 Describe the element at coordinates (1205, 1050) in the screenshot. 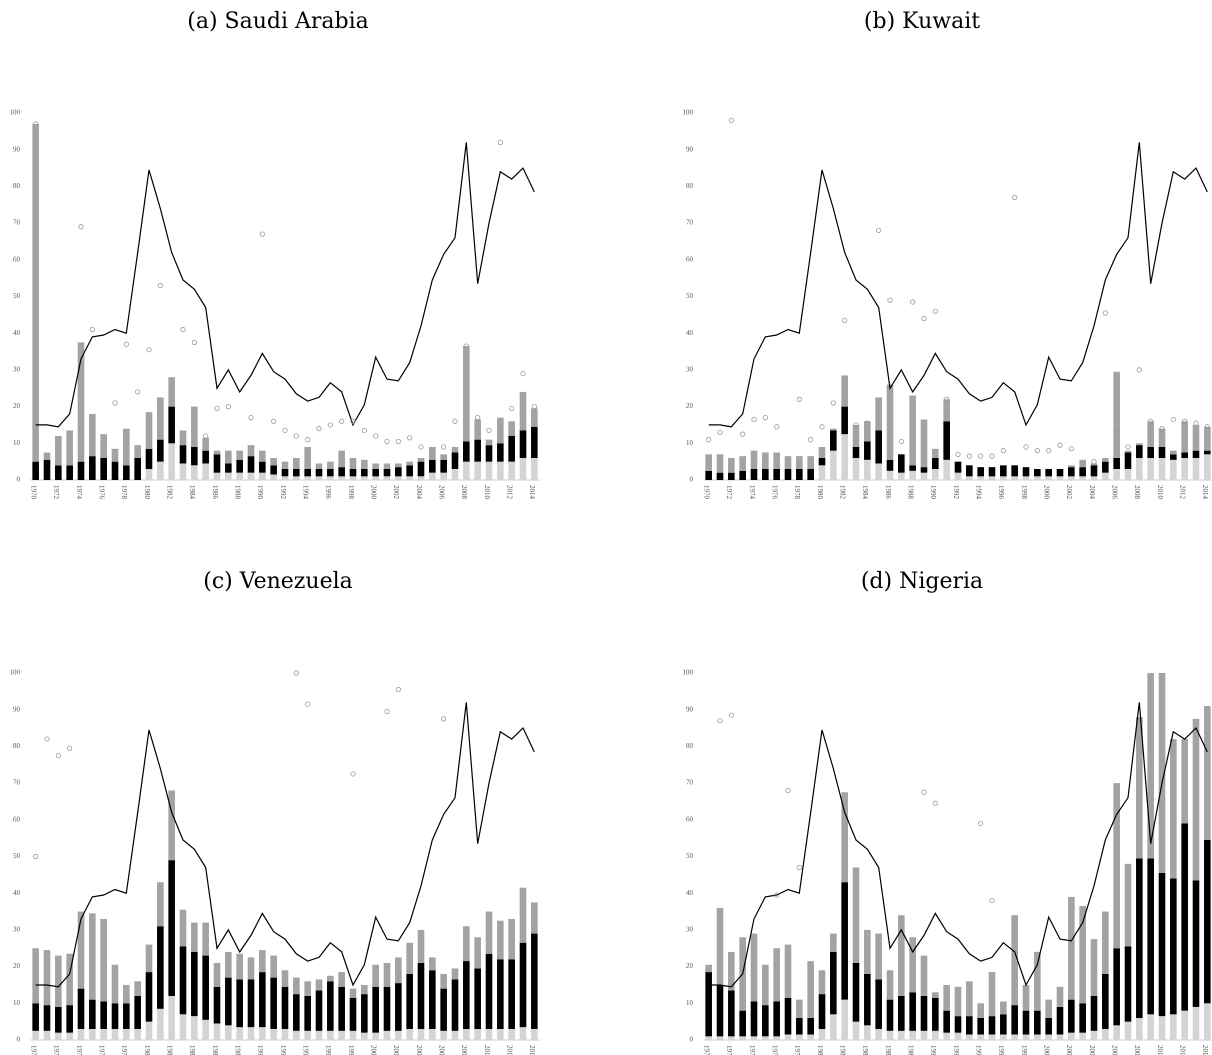

I see `x-tick-label: 2014` at that location.